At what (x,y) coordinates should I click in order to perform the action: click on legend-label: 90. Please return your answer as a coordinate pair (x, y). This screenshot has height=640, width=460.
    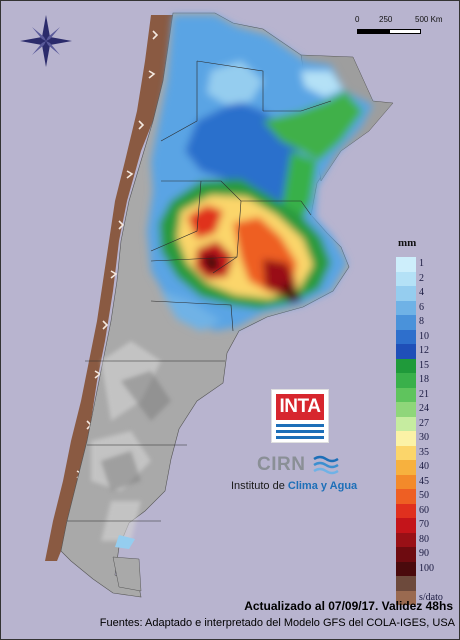
    Looking at the image, I should click on (424, 553).